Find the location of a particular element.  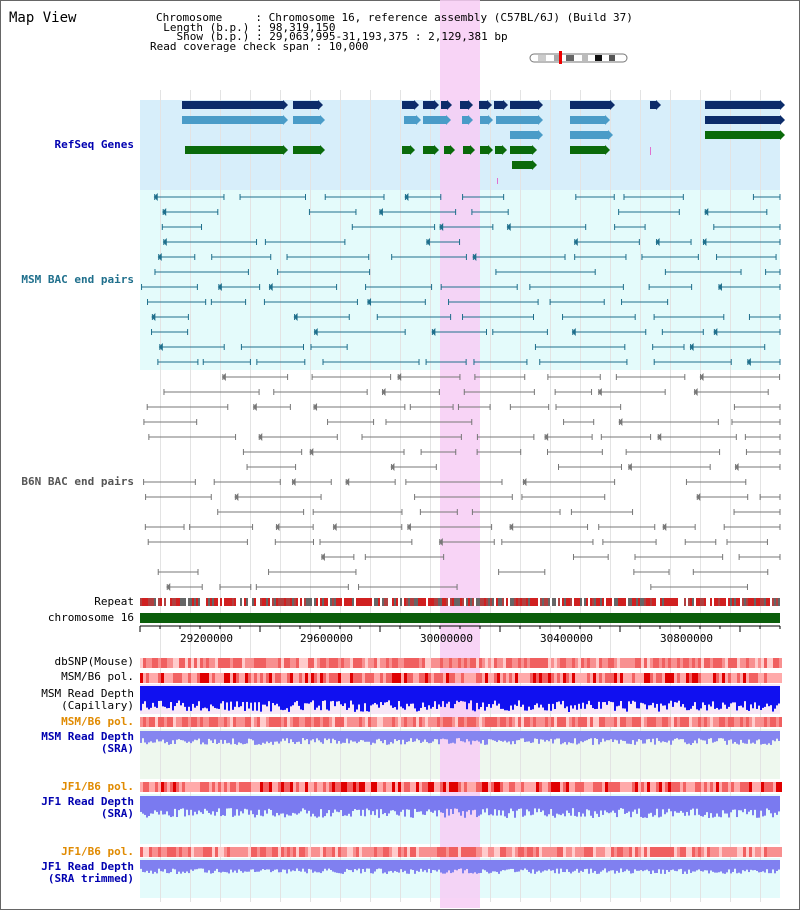

gene-arrow is located at coordinates (449, 105).